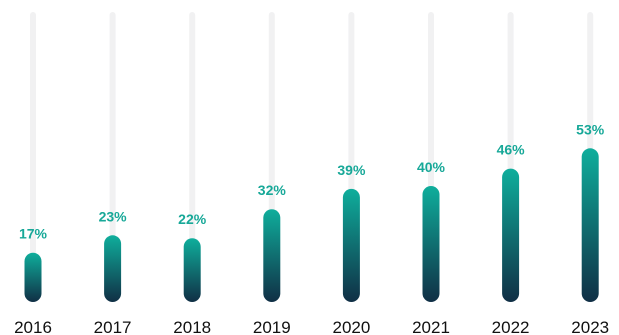  Describe the element at coordinates (351, 245) in the screenshot. I see `bar-2020` at that location.